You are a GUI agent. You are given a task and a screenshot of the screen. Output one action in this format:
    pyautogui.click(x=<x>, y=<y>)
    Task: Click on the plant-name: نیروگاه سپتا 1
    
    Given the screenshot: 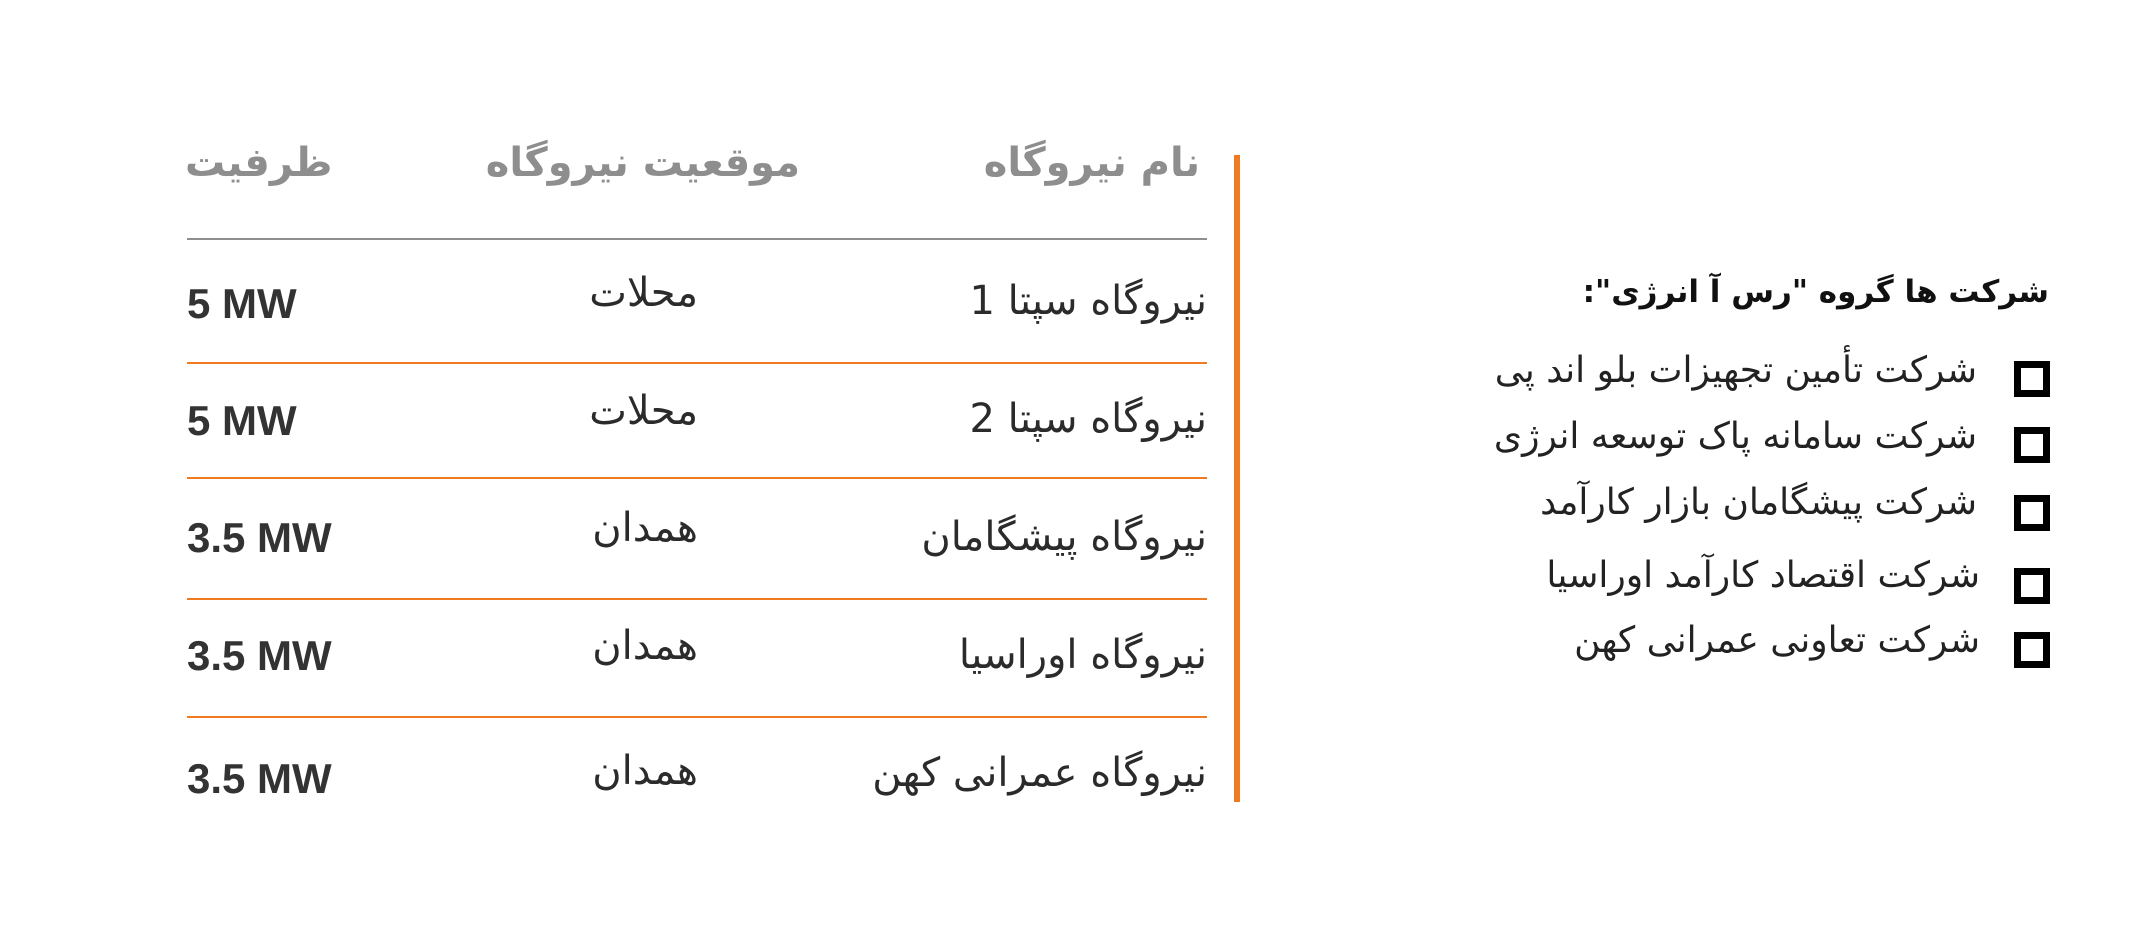 What is the action you would take?
    pyautogui.click(x=1088, y=301)
    